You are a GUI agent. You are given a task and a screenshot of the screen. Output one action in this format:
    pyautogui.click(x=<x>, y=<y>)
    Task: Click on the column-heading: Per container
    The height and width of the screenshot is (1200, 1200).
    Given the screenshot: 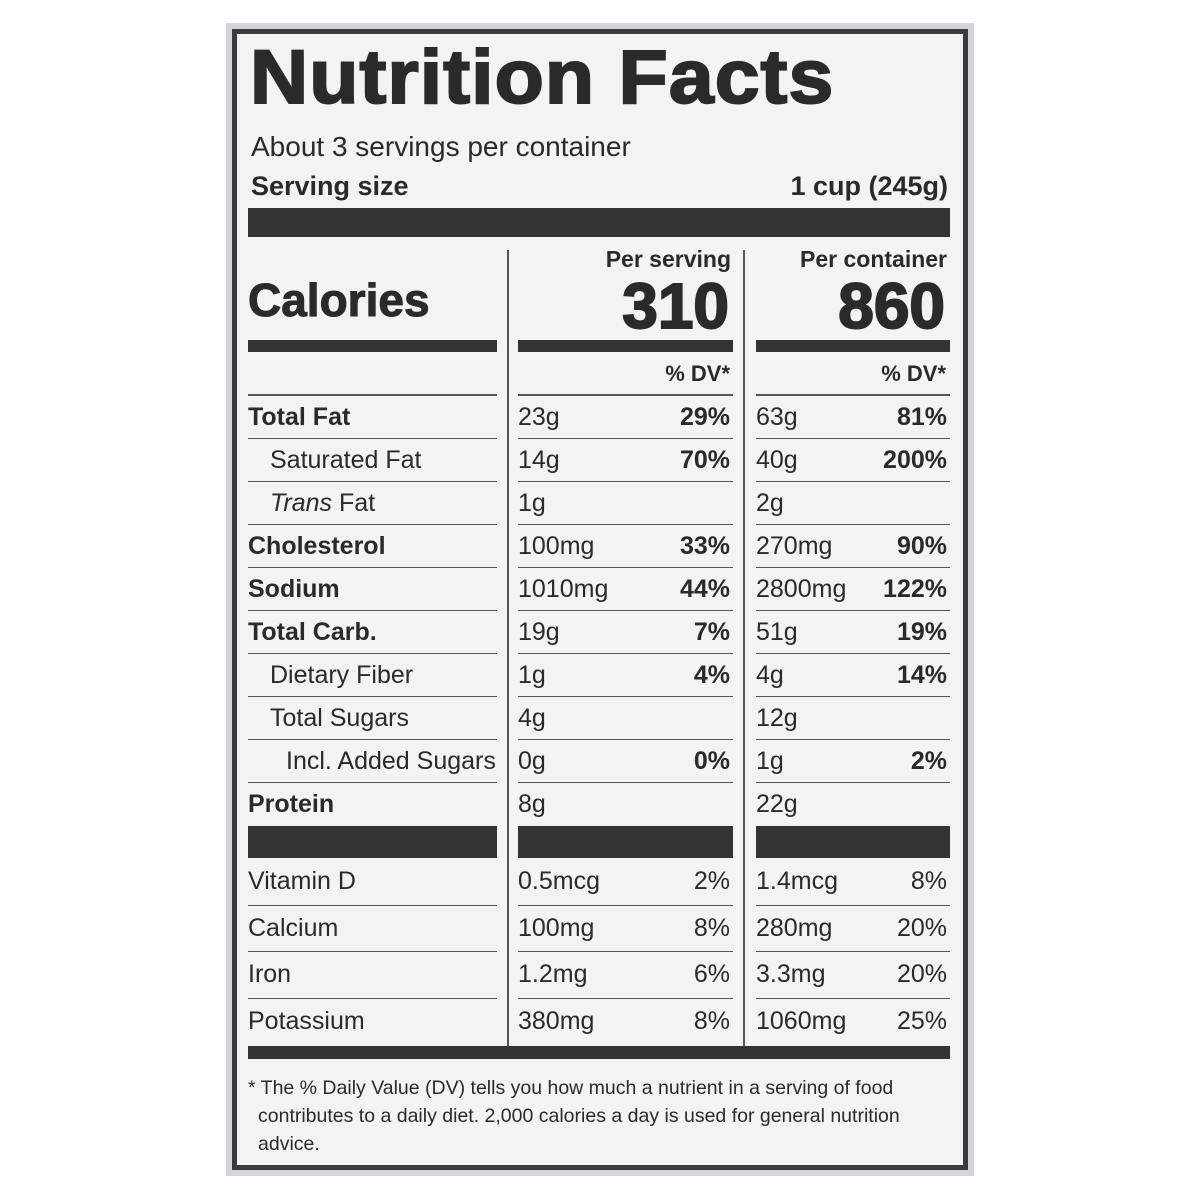 What is the action you would take?
    pyautogui.click(x=873, y=259)
    